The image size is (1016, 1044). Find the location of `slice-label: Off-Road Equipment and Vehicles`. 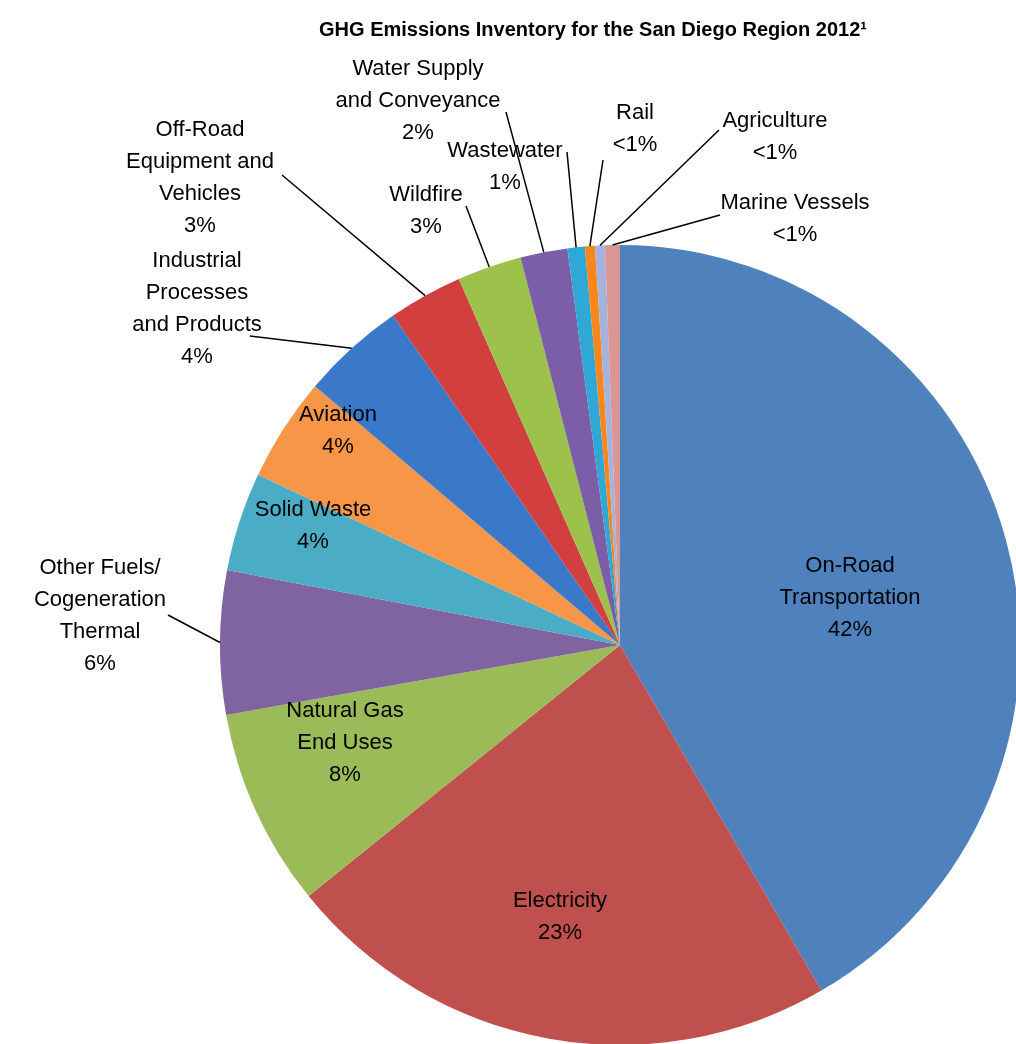

slice-label: Off-Road Equipment and Vehicles is located at coordinates (200, 160).